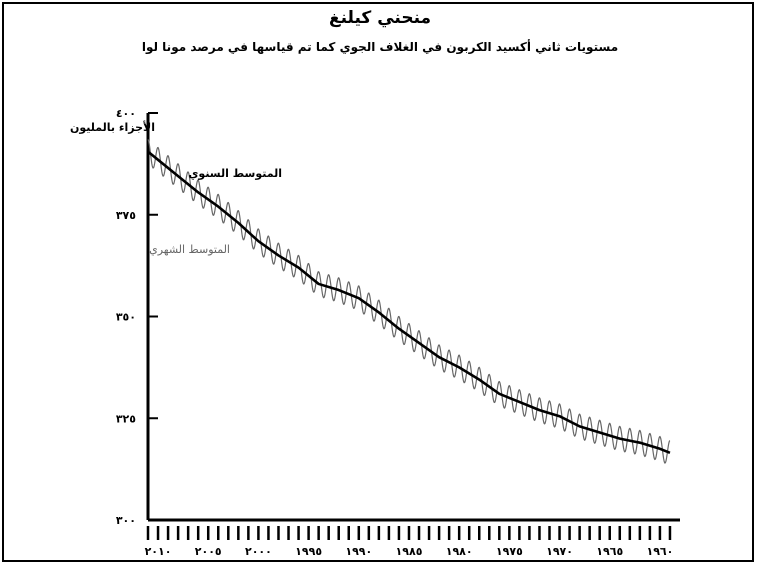 This screenshot has width=760, height=566. Describe the element at coordinates (126, 520) in the screenshot. I see `y-tick-label: ٣٠٠` at that location.